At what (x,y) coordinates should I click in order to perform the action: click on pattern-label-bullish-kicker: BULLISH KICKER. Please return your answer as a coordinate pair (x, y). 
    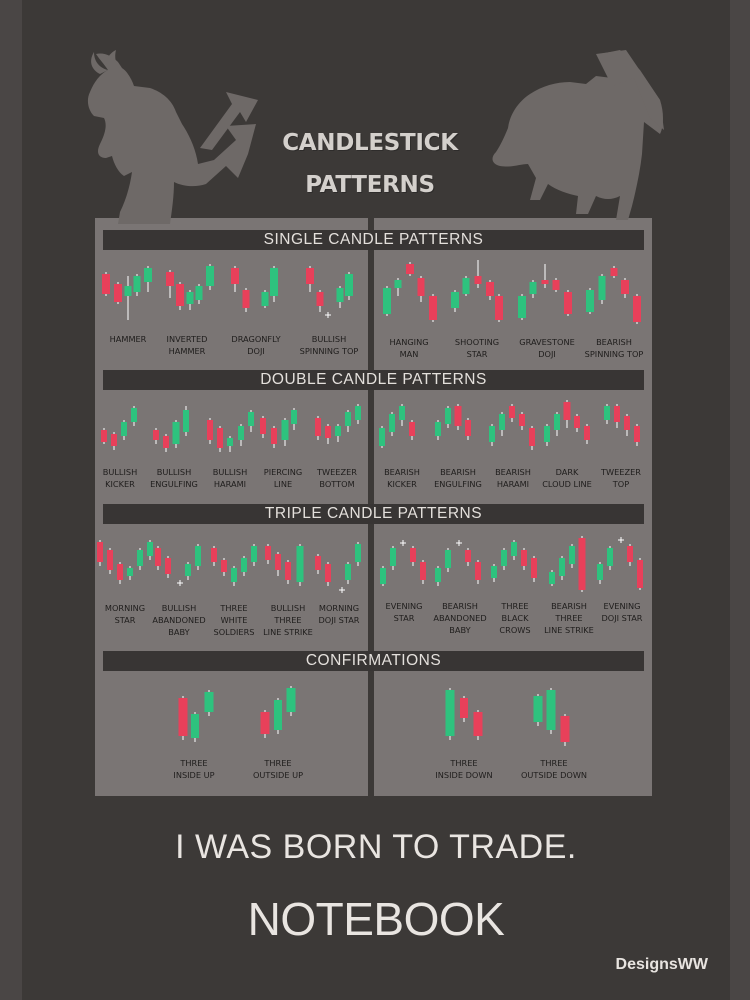
    Looking at the image, I should click on (120, 478).